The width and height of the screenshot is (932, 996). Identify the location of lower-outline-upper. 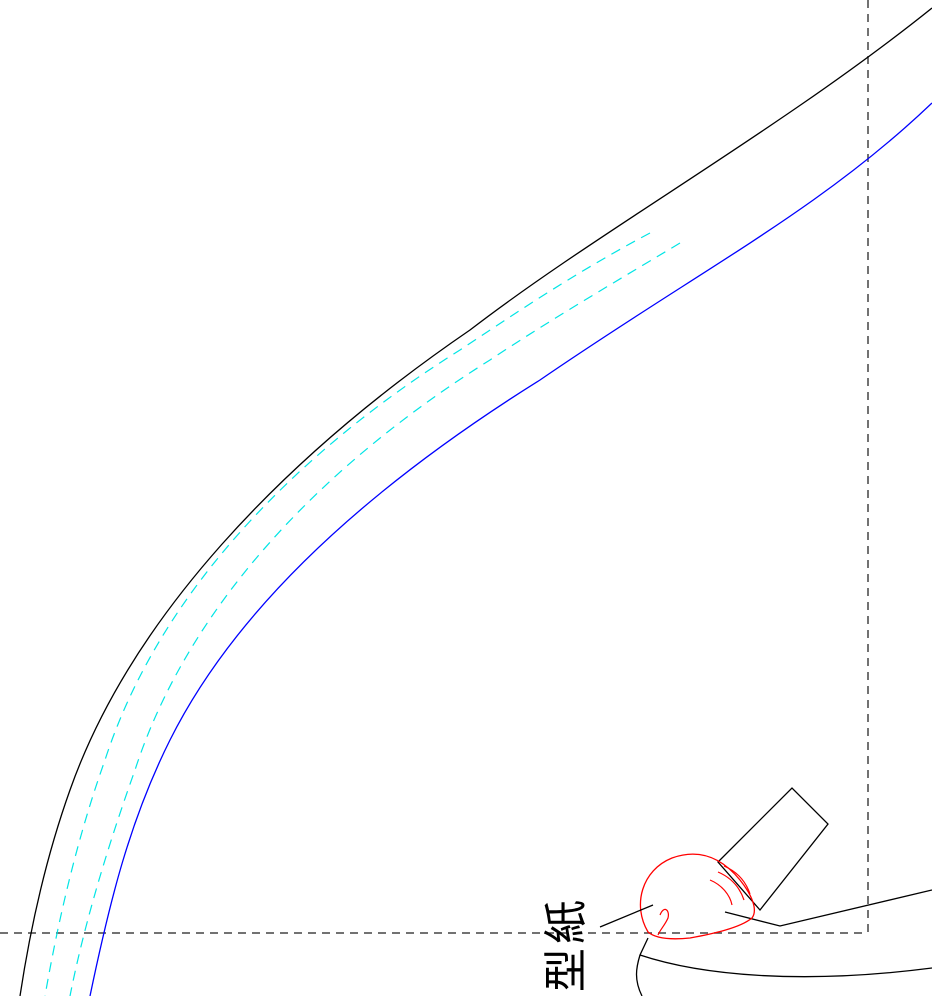
(828, 908).